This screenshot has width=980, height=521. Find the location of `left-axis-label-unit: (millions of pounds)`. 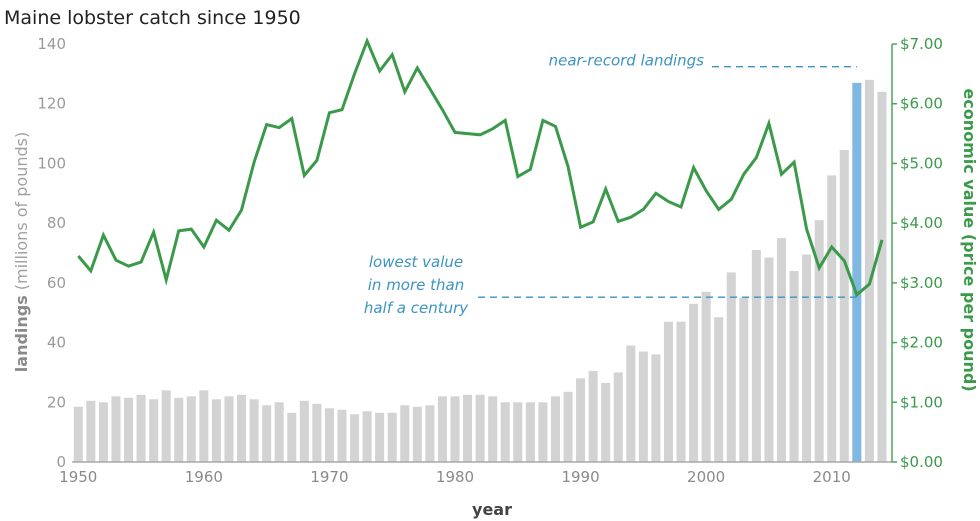

left-axis-label-unit: (millions of pounds) is located at coordinates (21, 211).